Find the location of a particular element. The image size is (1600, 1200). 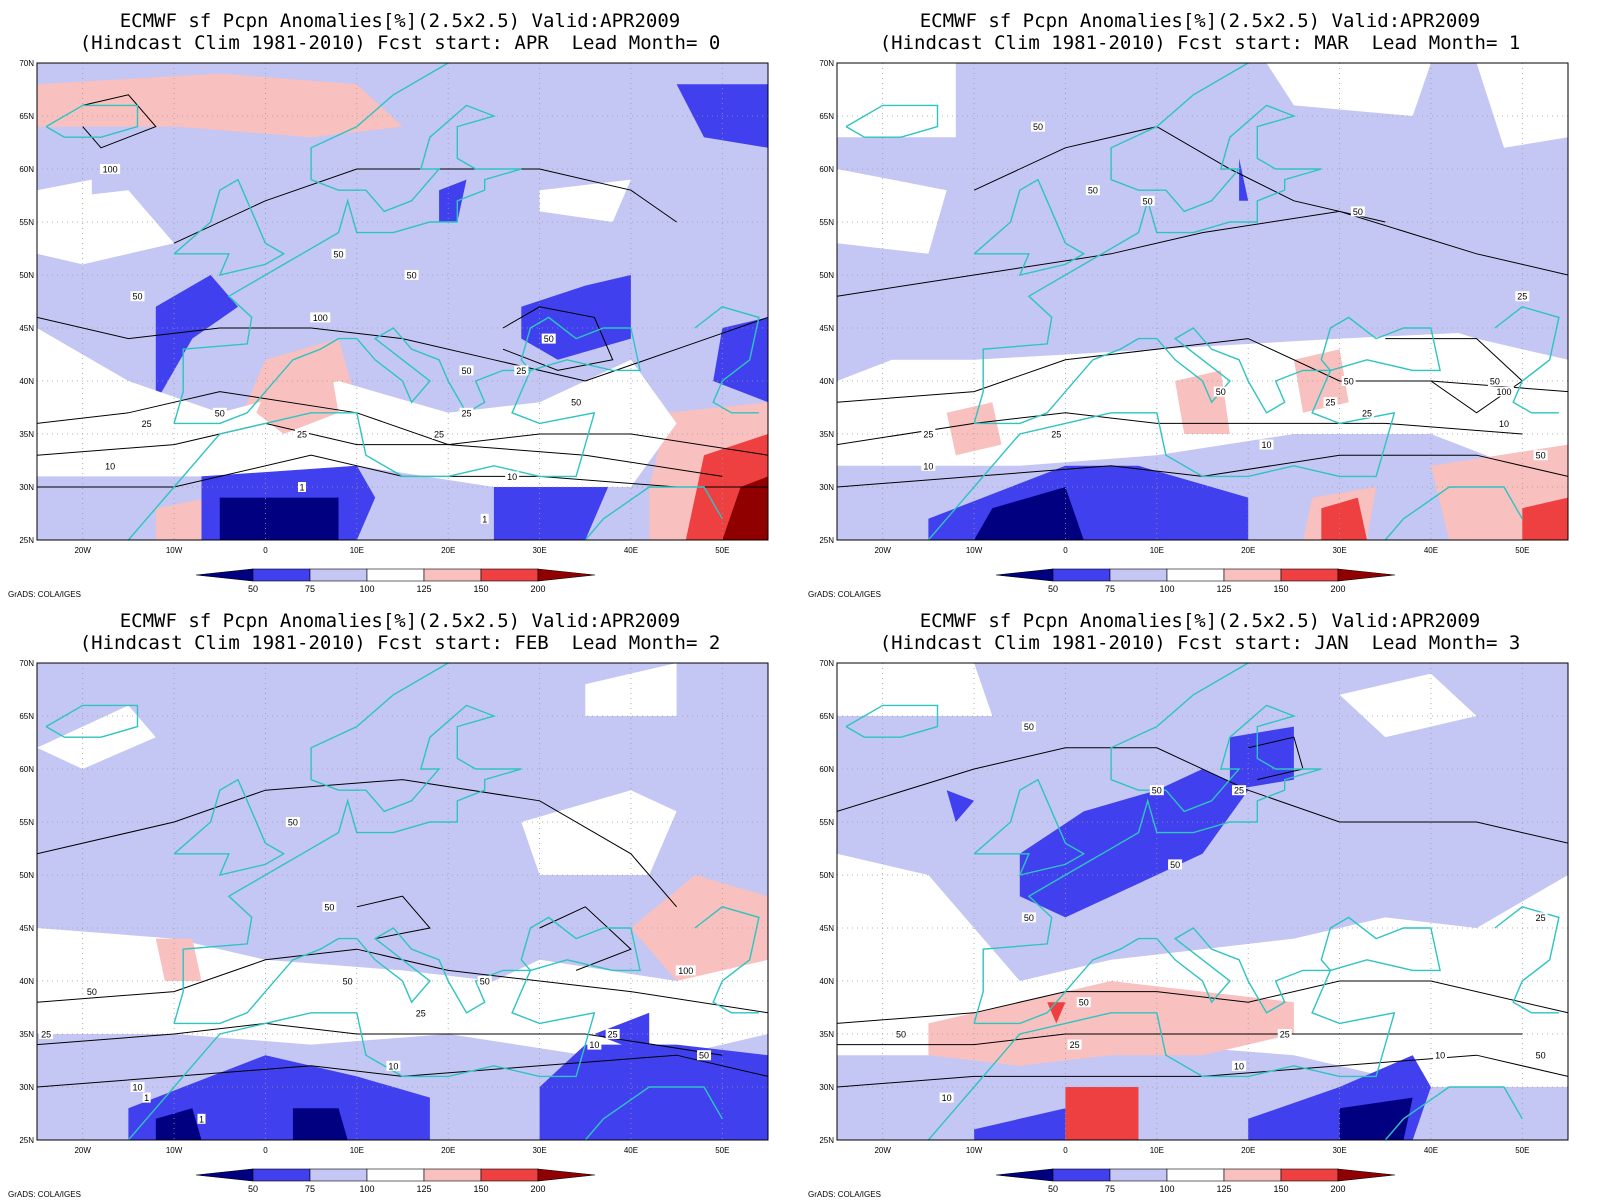

anomaly-region-white is located at coordinates (896, 100).